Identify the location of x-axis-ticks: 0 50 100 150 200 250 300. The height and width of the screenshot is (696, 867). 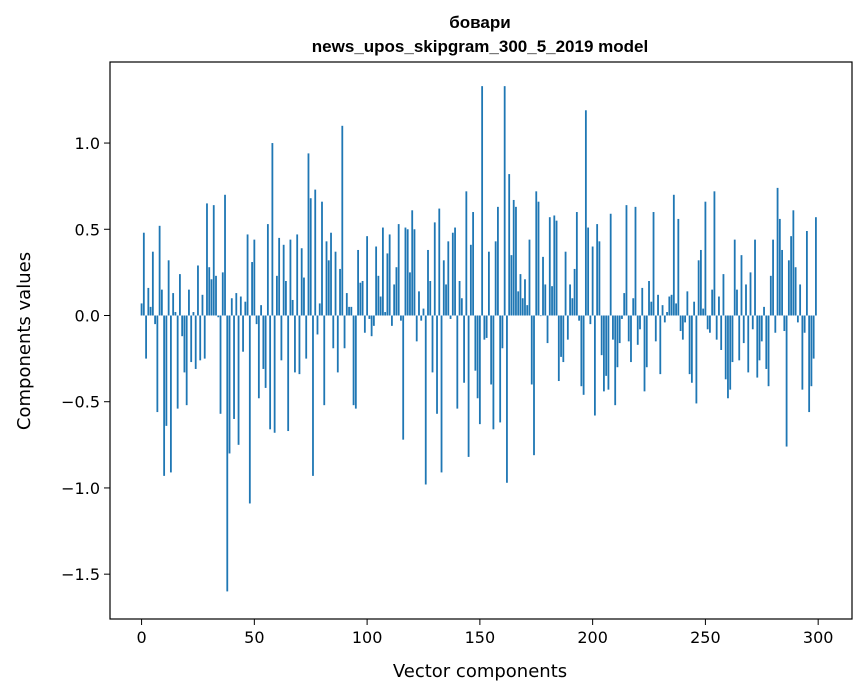
(484, 633).